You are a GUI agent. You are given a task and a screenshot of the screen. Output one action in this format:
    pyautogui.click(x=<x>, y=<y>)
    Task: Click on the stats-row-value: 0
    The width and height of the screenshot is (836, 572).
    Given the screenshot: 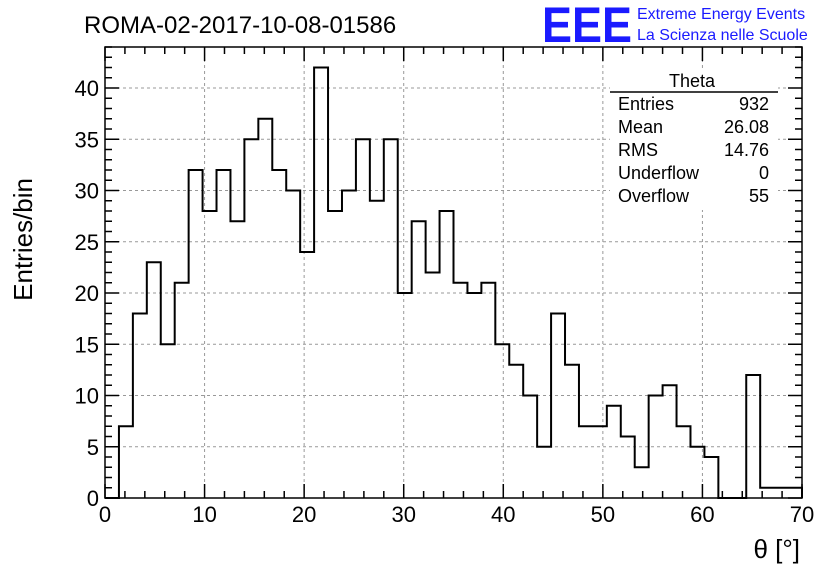 What is the action you would take?
    pyautogui.click(x=764, y=173)
    